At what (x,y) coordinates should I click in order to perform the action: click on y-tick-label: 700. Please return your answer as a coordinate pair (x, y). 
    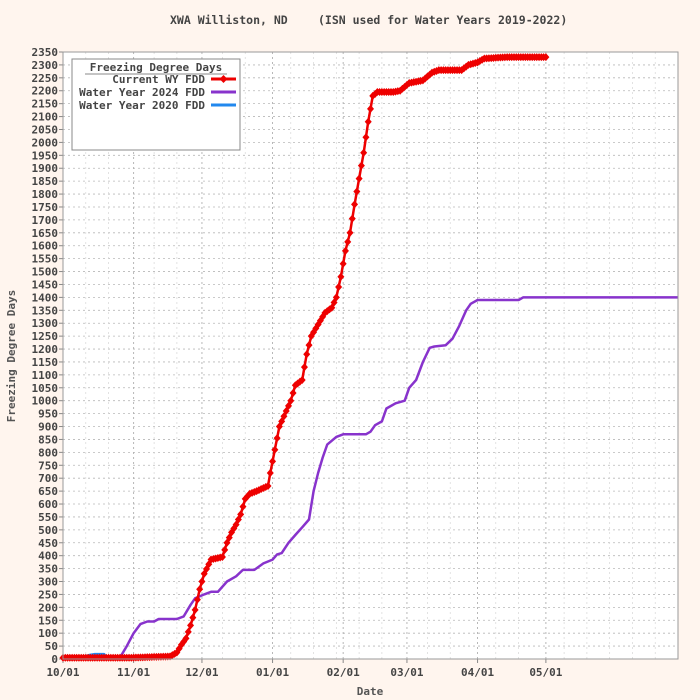
    Looking at the image, I should click on (48, 478).